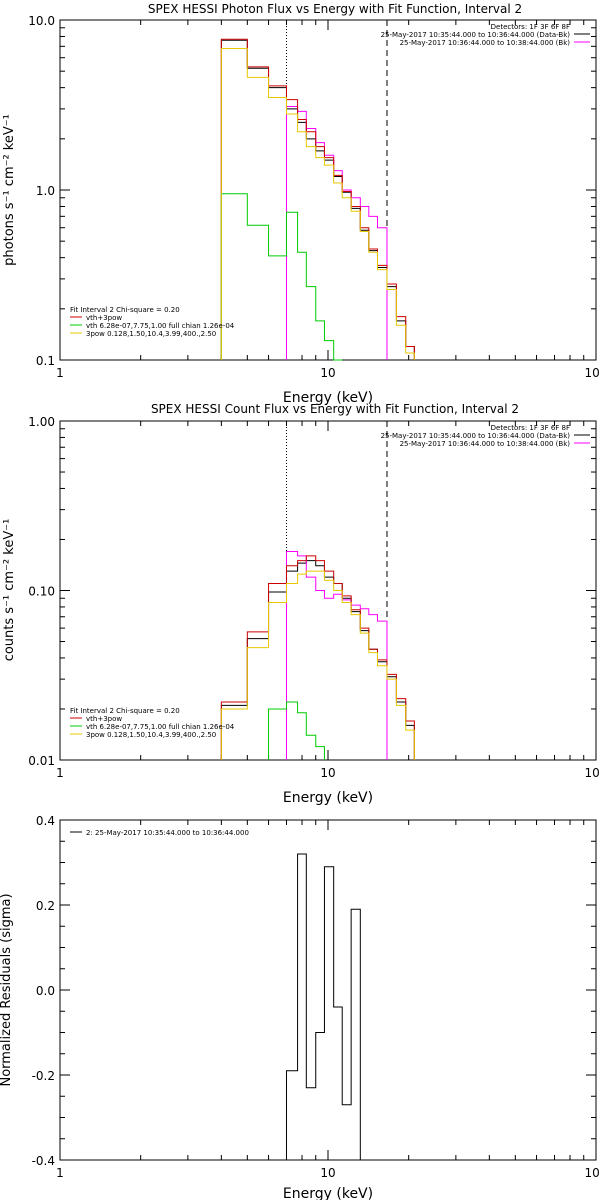  Describe the element at coordinates (104, 318) in the screenshot. I see `photon-legend-entry: vth+3pow` at that location.